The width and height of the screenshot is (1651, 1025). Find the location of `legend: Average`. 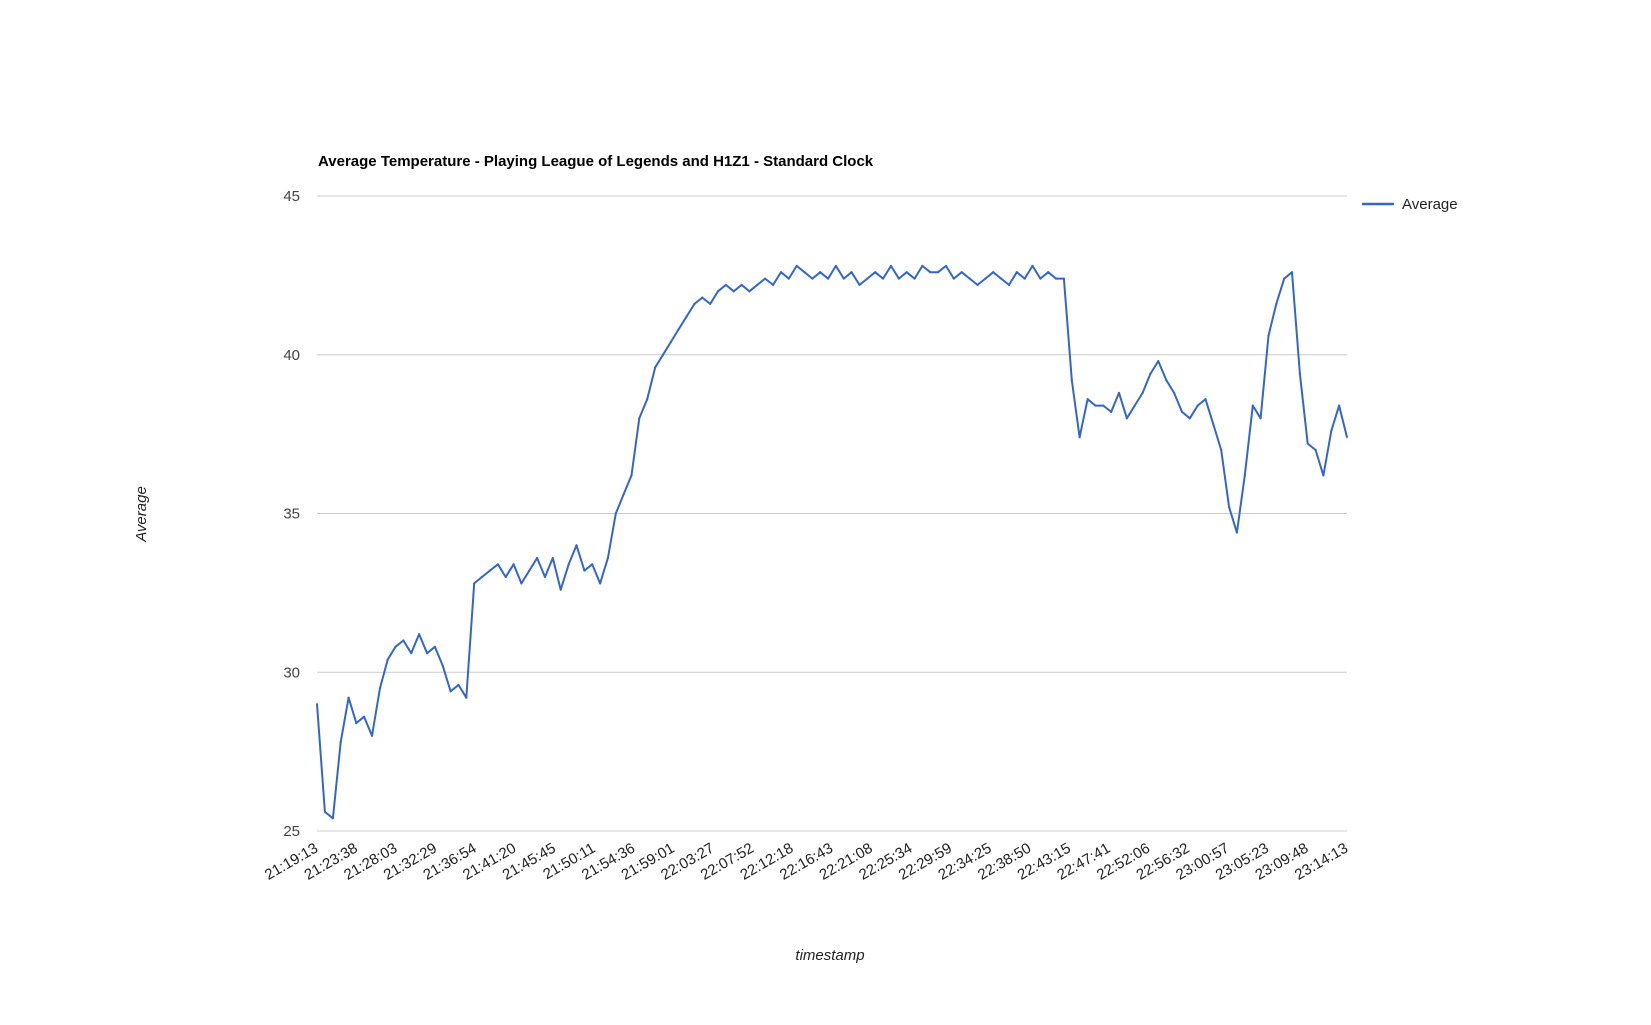

legend: Average is located at coordinates (1410, 204).